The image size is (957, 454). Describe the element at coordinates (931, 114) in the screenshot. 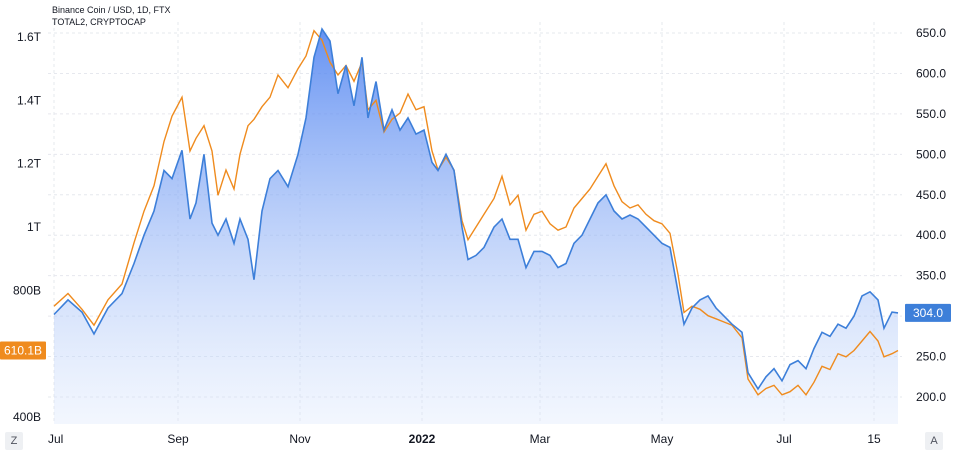

I see `right-tick-label: 550.0` at that location.